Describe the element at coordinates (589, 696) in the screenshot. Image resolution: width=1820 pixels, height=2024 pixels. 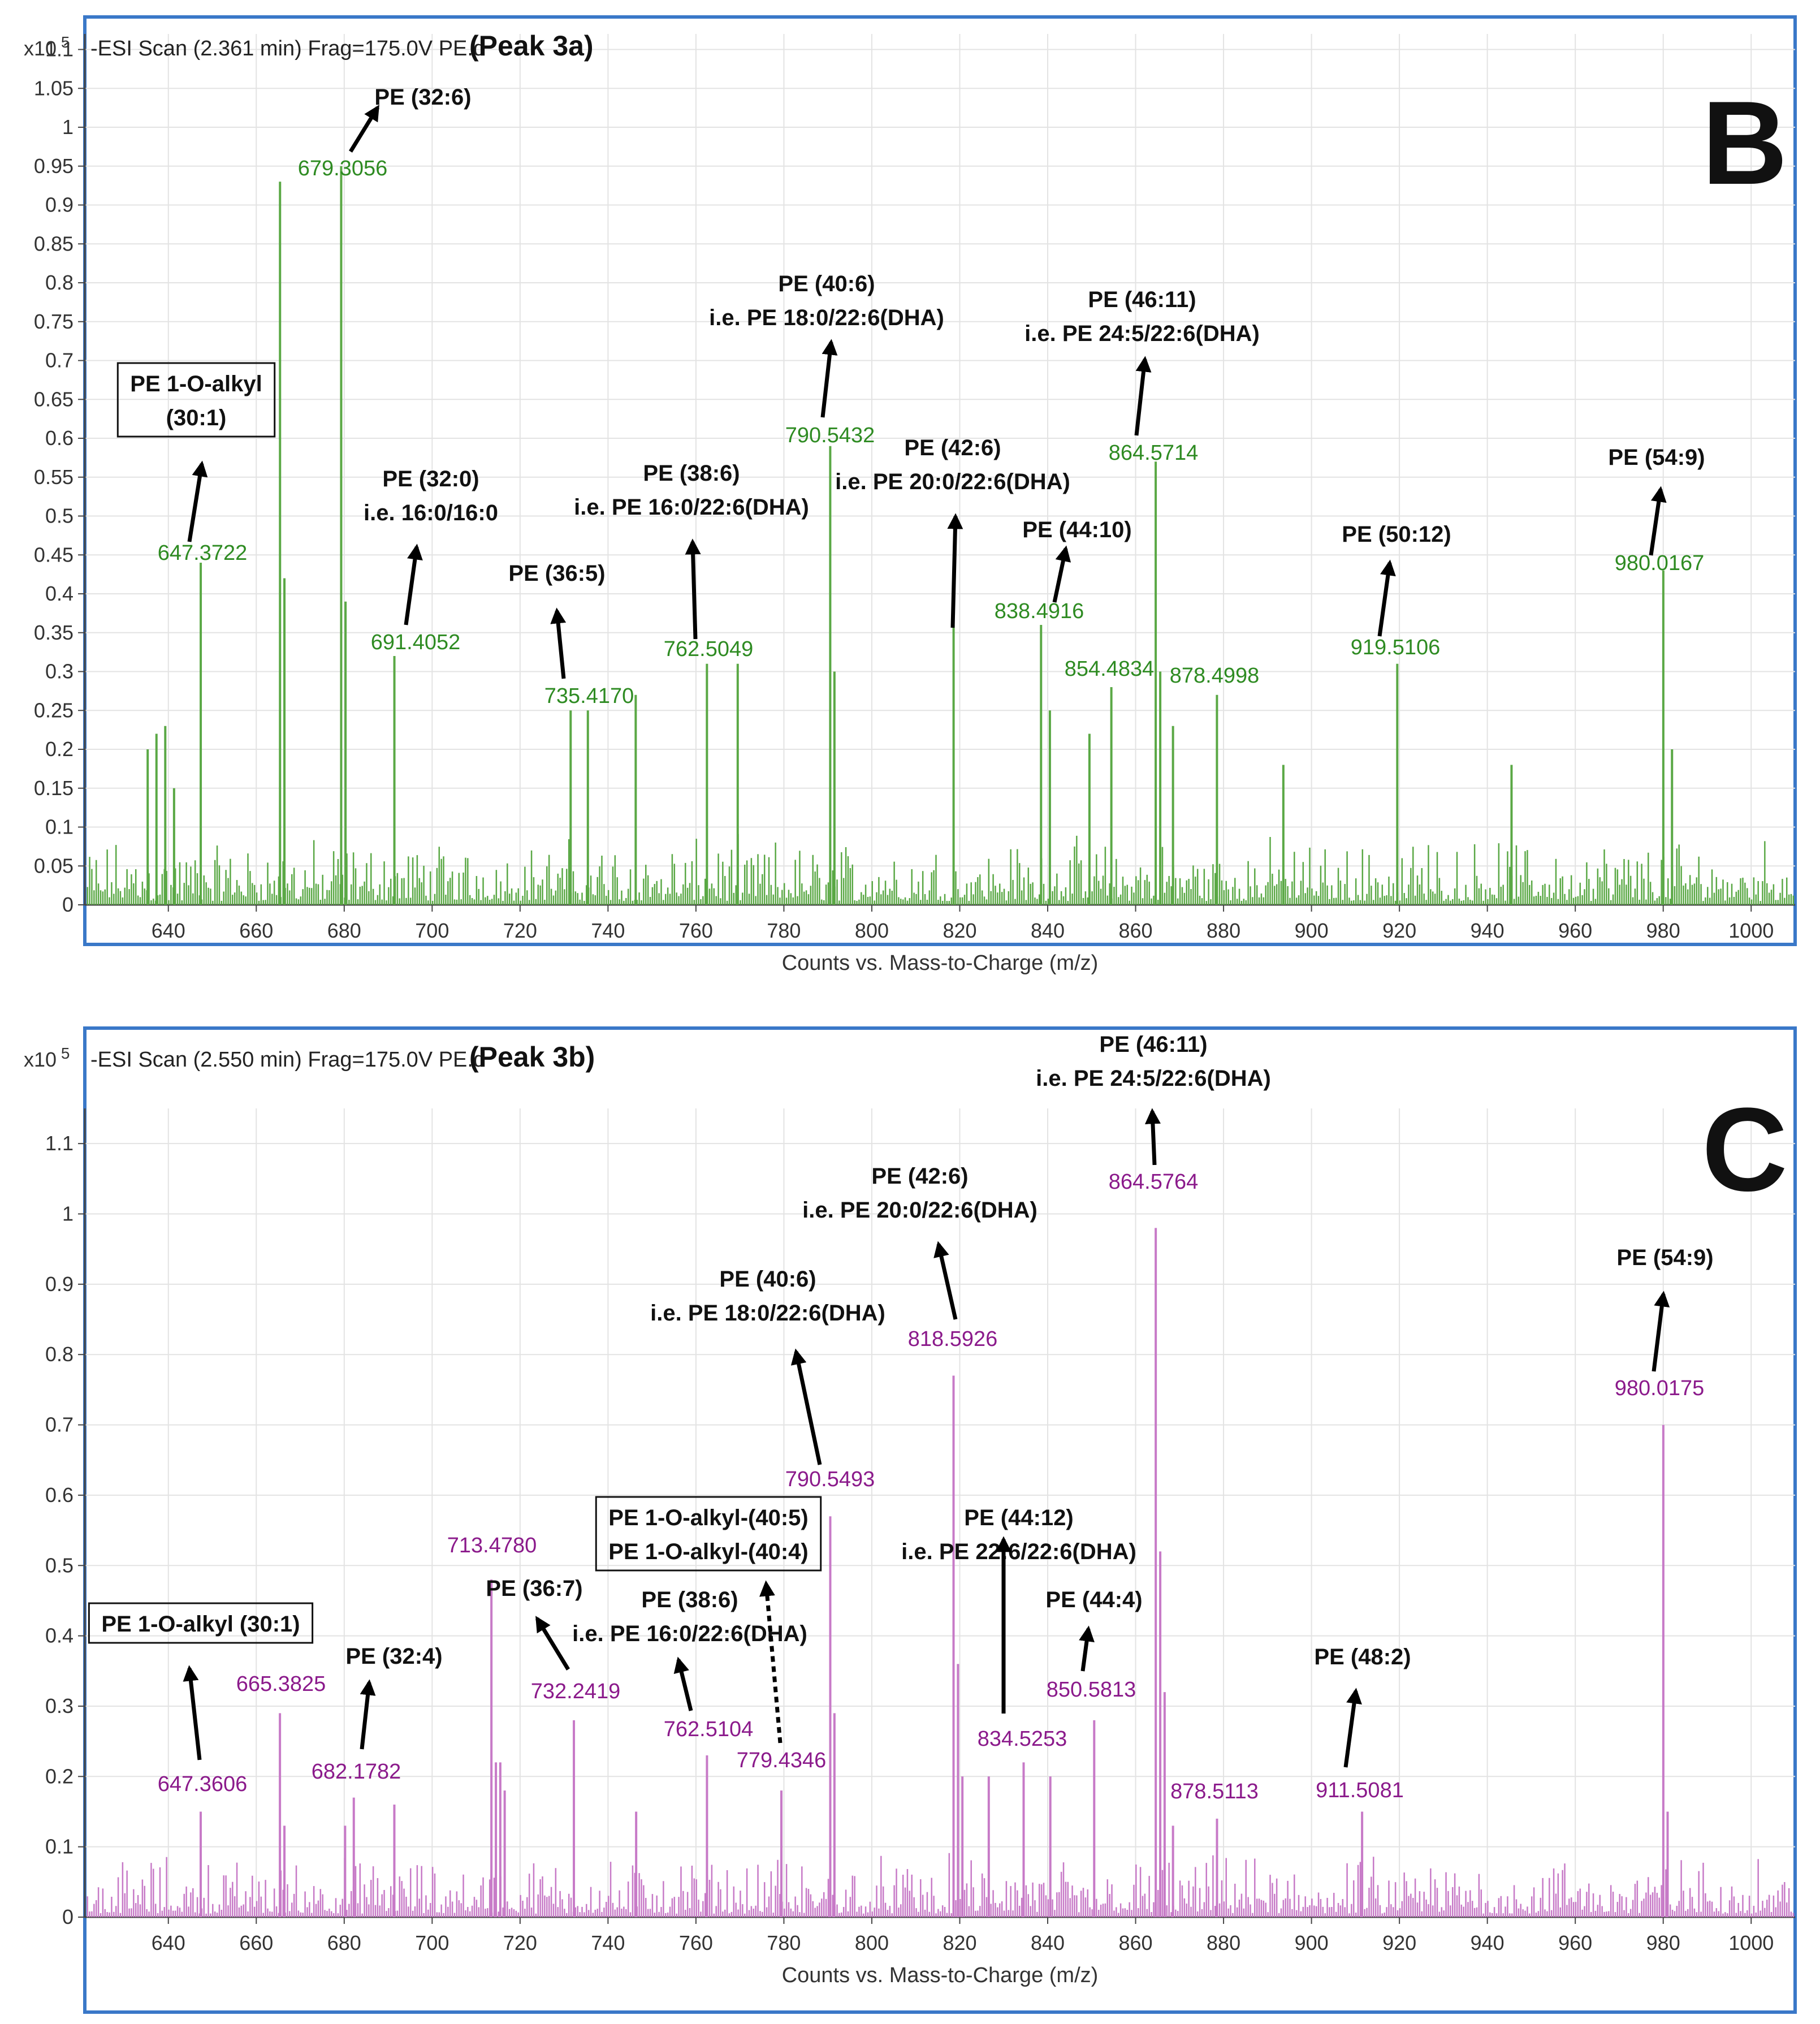
I see `peak-mz-label: 735.4170` at that location.